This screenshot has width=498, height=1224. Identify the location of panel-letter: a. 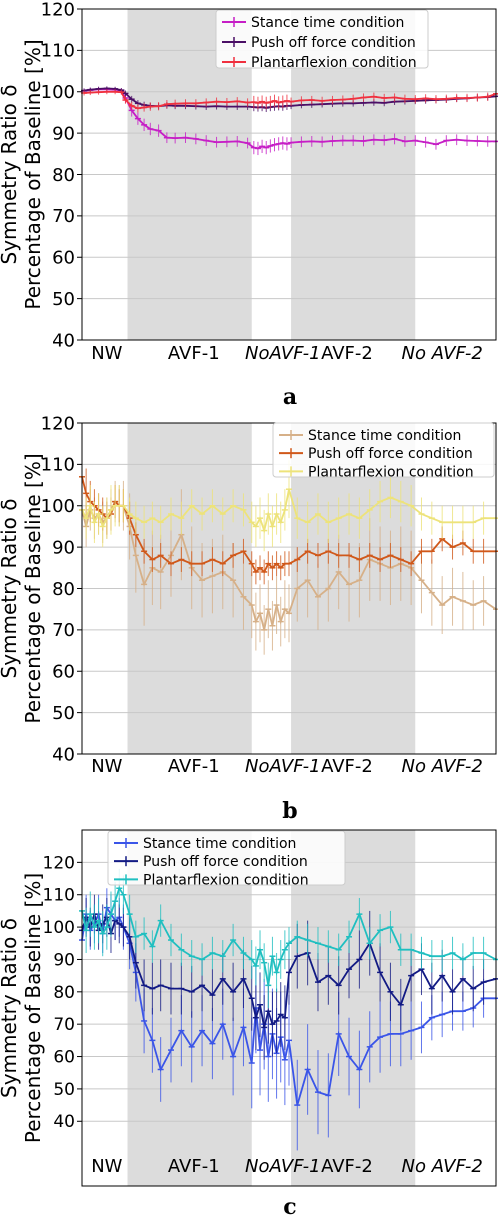
(290, 397).